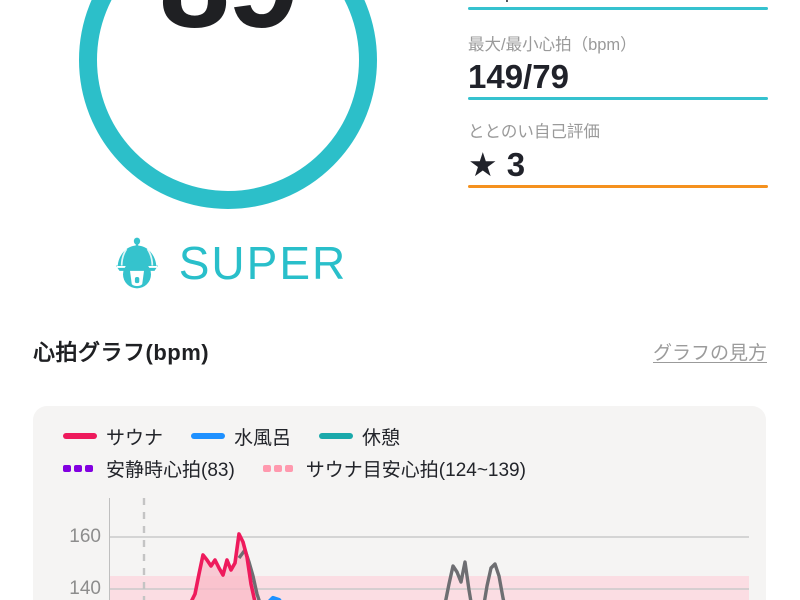  What do you see at coordinates (80, 468) in the screenshot?
I see `legend-swatch-resting-hr-icon` at bounding box center [80, 468].